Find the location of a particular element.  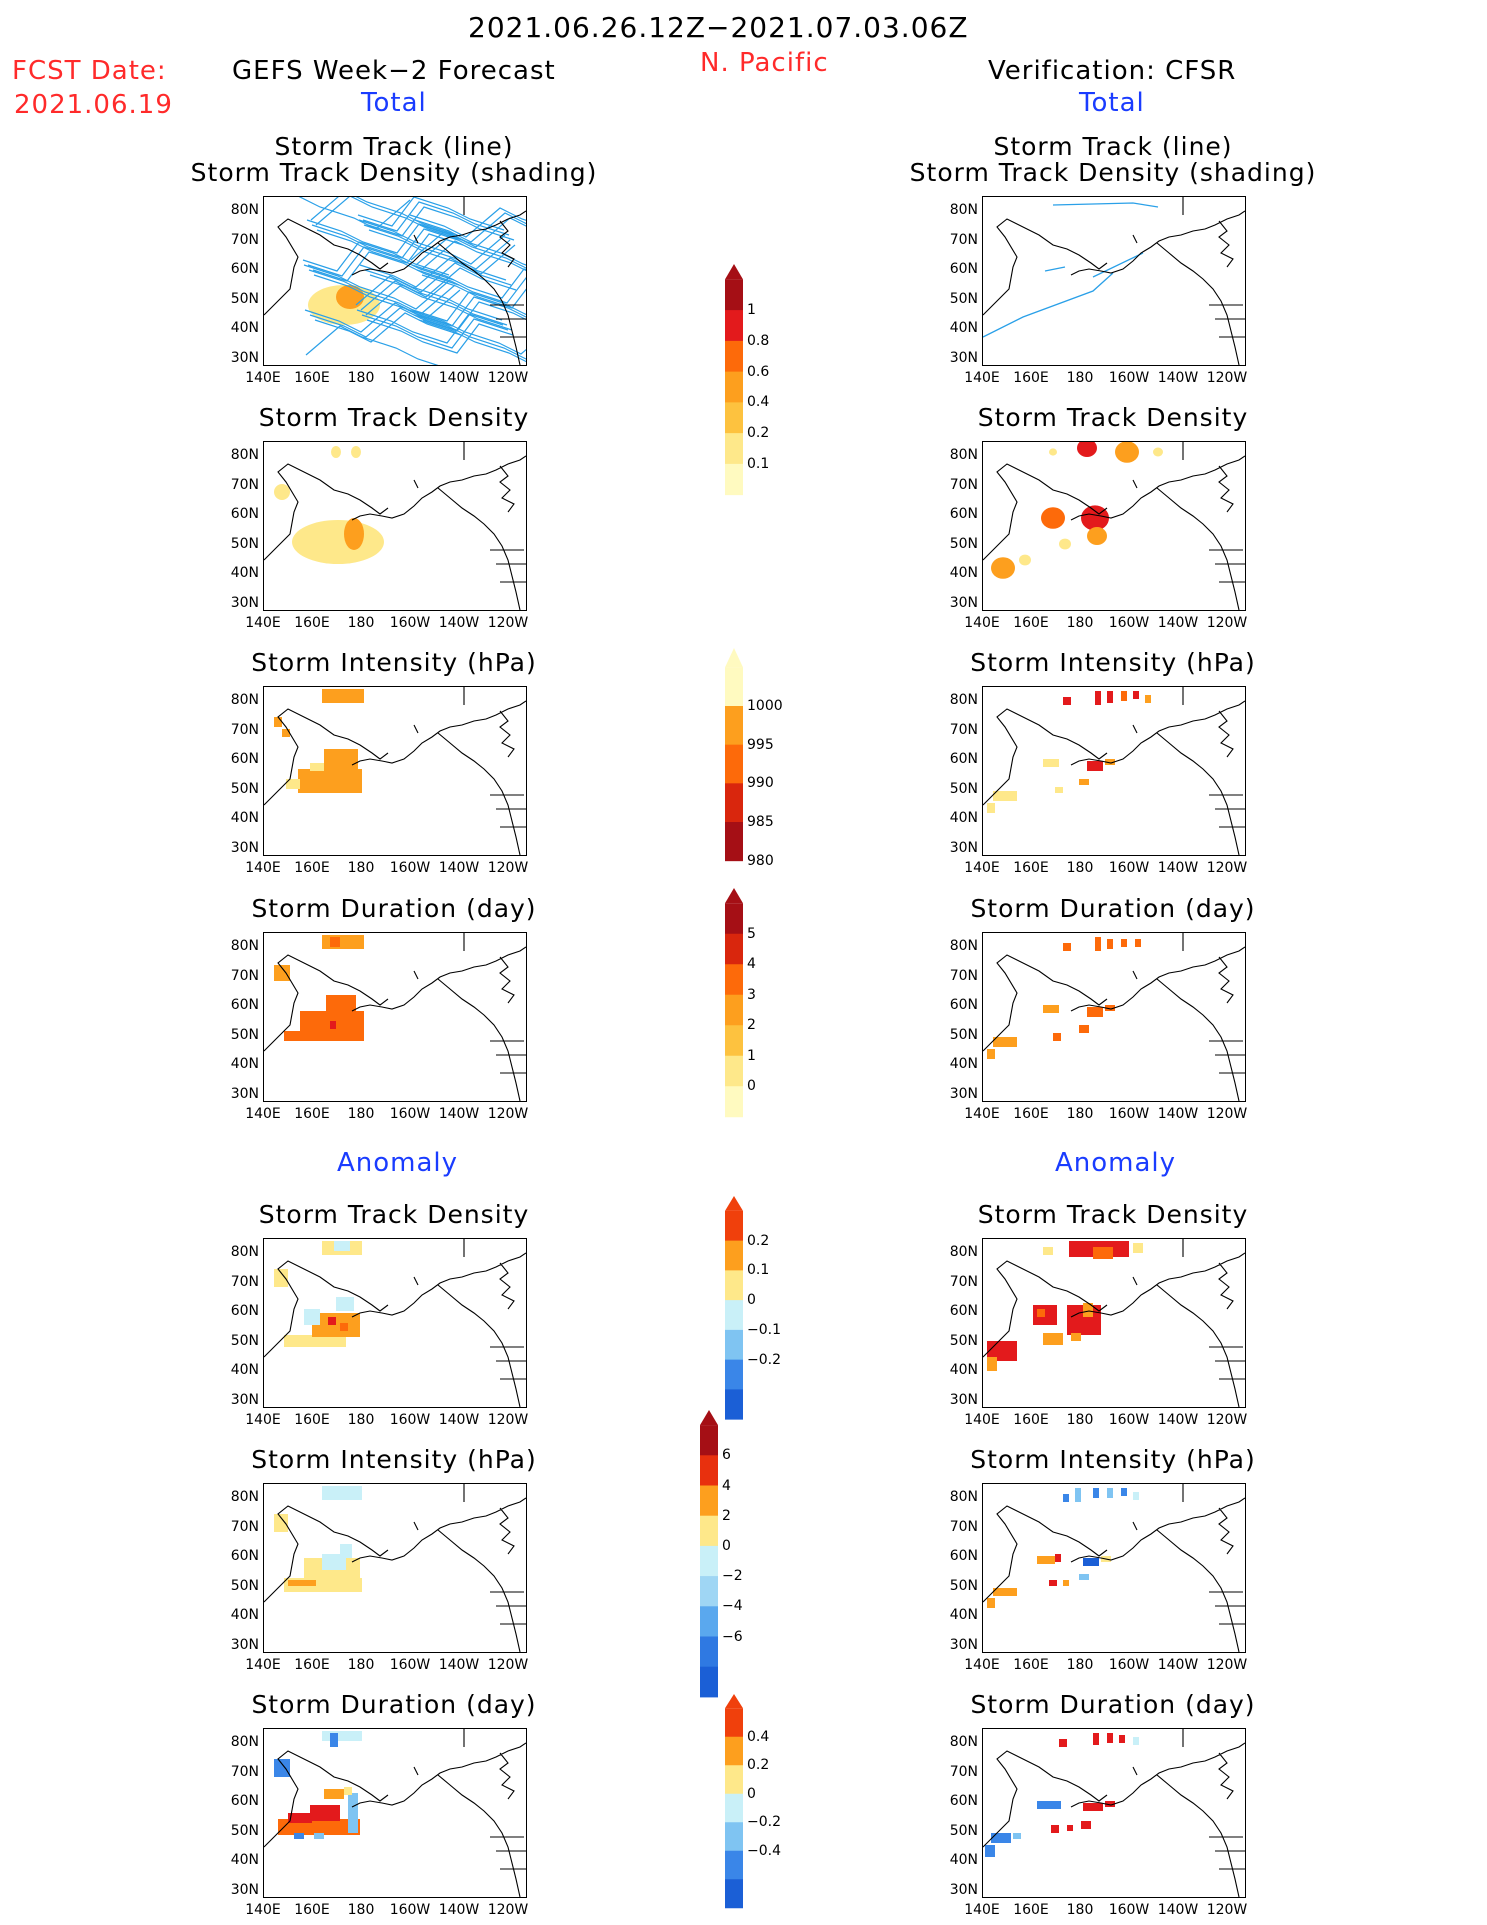

density-anomaly-colorbar is located at coordinates (734, 1315).